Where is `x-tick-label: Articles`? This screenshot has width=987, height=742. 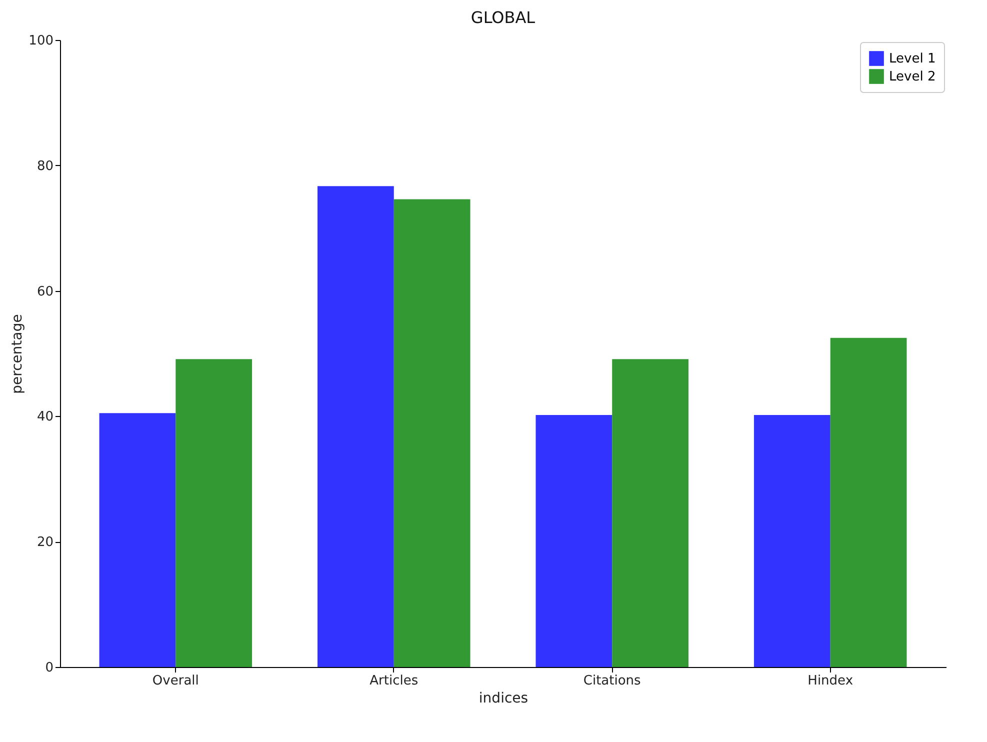
x-tick-label: Articles is located at coordinates (394, 681).